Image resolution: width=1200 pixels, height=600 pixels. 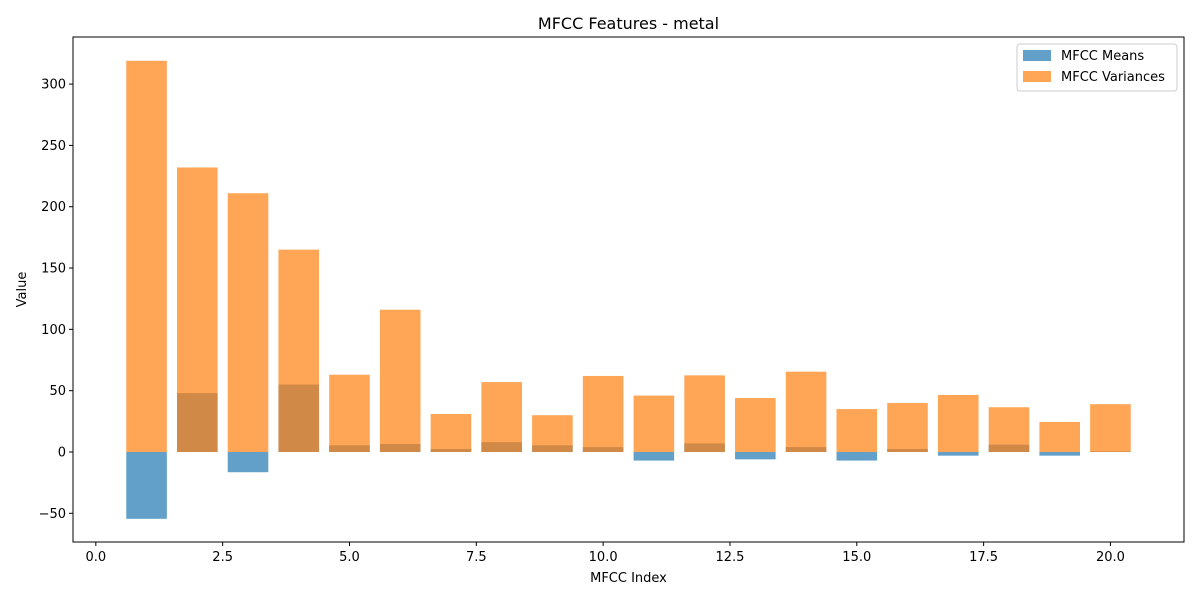 I want to click on x-tick-label: 10.0, so click(x=603, y=557).